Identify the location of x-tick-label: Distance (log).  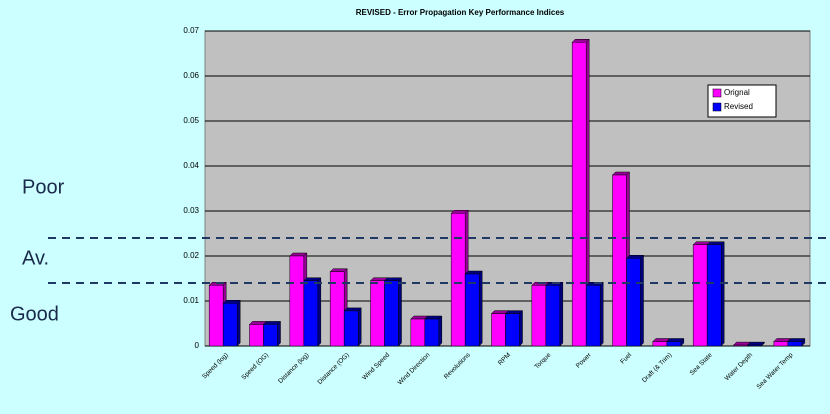
(293, 368).